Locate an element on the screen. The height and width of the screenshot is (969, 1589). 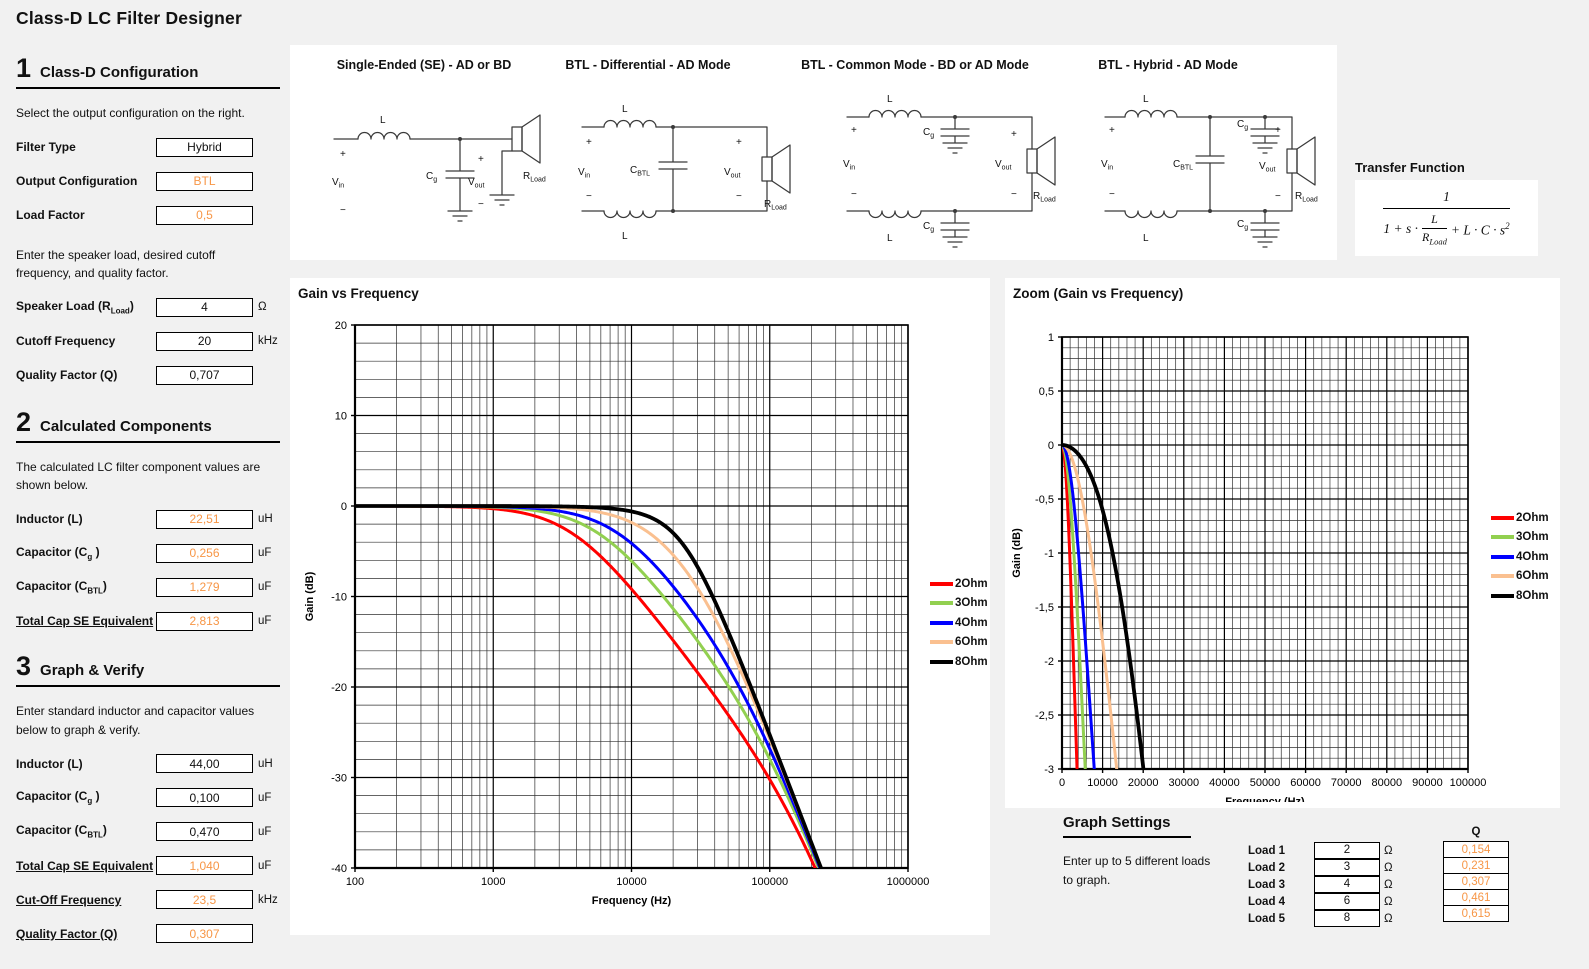
diagram-title-btl-common-mode: BTL - Common Mode - BD or AD Mode is located at coordinates (915, 65).